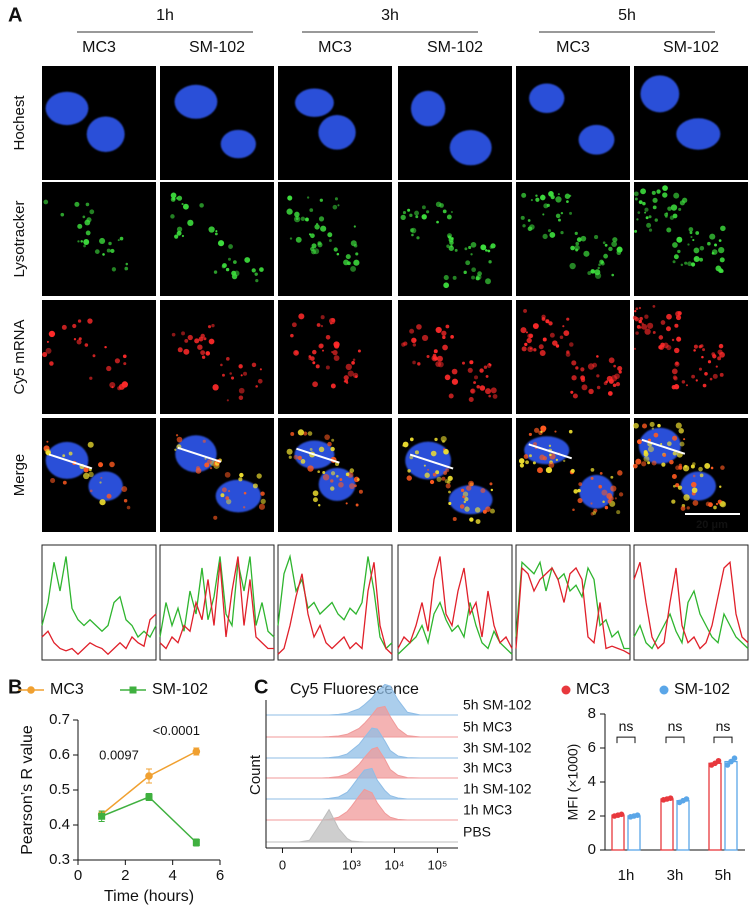  Describe the element at coordinates (180, 689) in the screenshot. I see `legend-label: SM-102` at that location.